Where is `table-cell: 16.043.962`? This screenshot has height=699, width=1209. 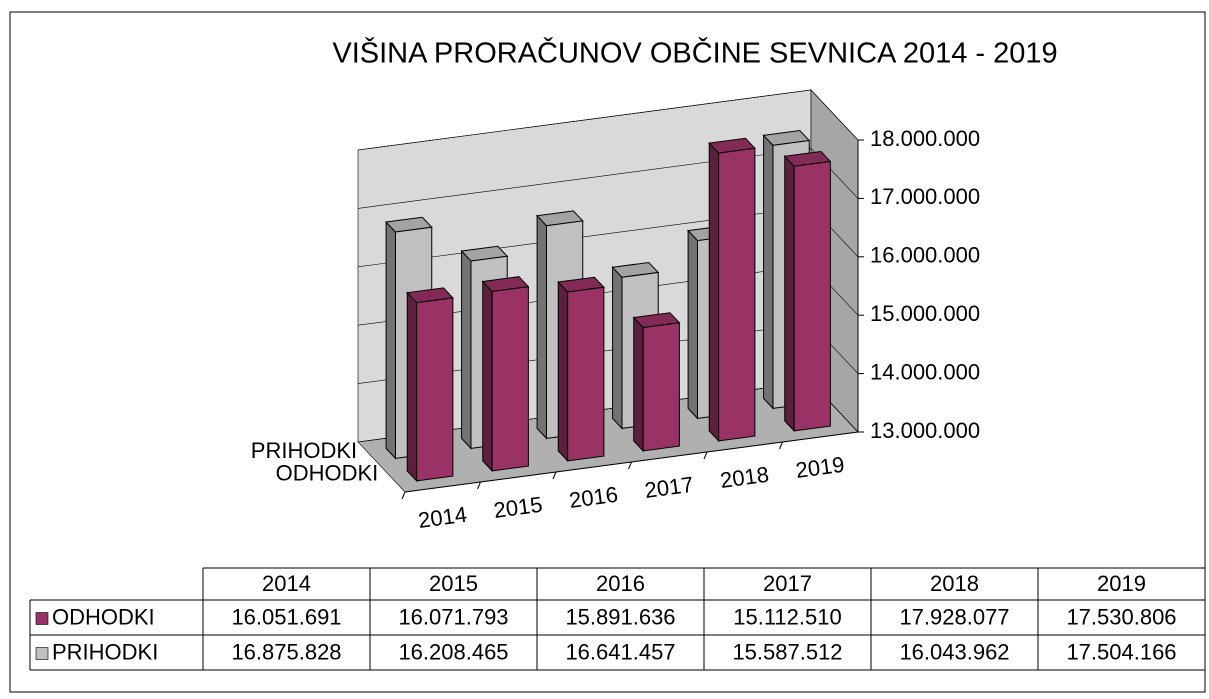 table-cell: 16.043.962 is located at coordinates (954, 651).